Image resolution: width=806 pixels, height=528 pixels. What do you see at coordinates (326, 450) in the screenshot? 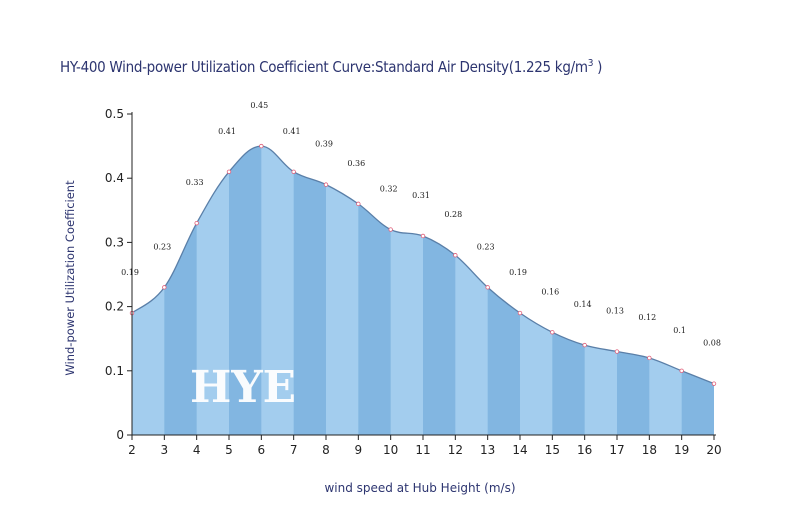
I see `x-tick-label: 8` at bounding box center [326, 450].